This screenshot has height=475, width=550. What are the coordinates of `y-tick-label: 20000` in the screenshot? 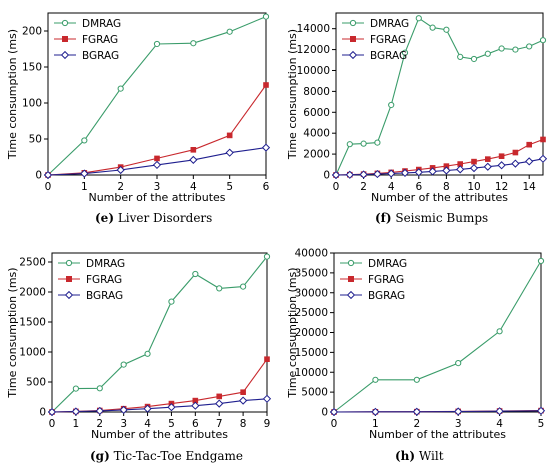 It's located at (311, 333).